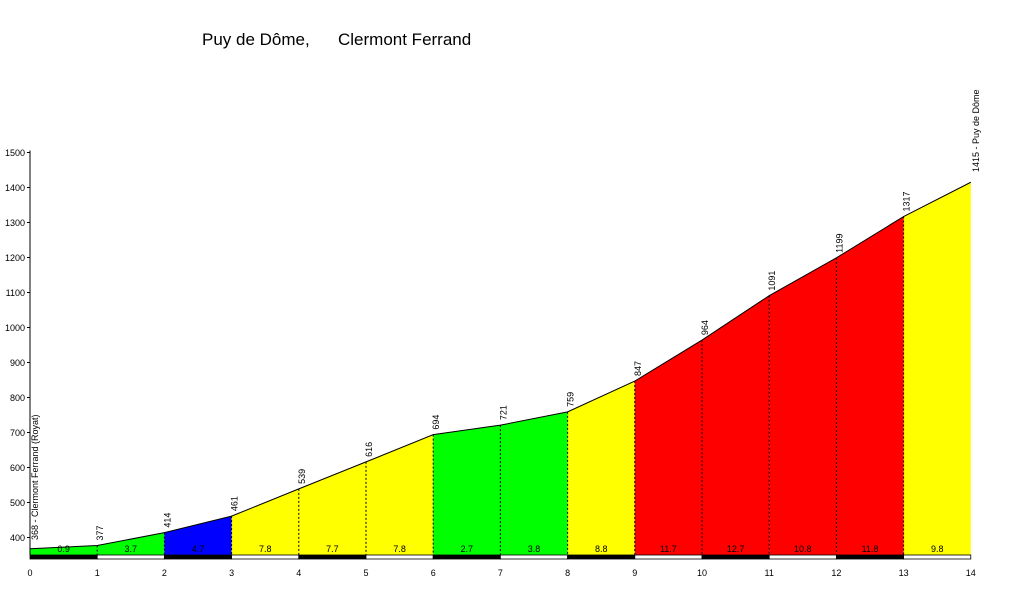  Describe the element at coordinates (17, 363) in the screenshot. I see `y-tick-label: 900` at that location.